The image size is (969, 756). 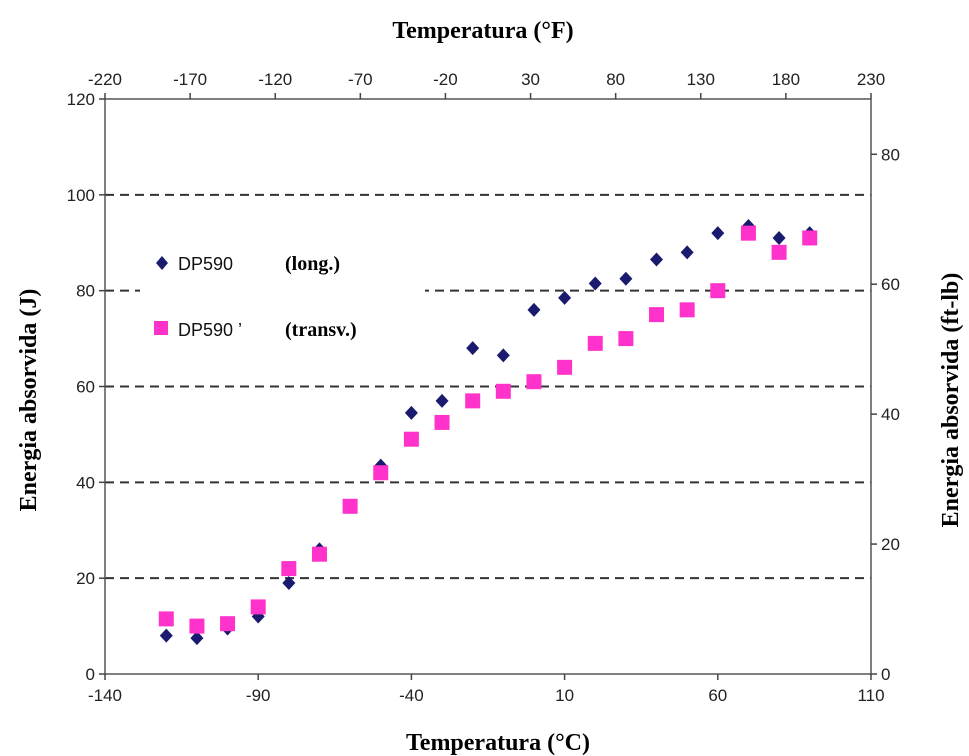 What do you see at coordinates (190, 79) in the screenshot?
I see `top-tick-label: -170` at bounding box center [190, 79].